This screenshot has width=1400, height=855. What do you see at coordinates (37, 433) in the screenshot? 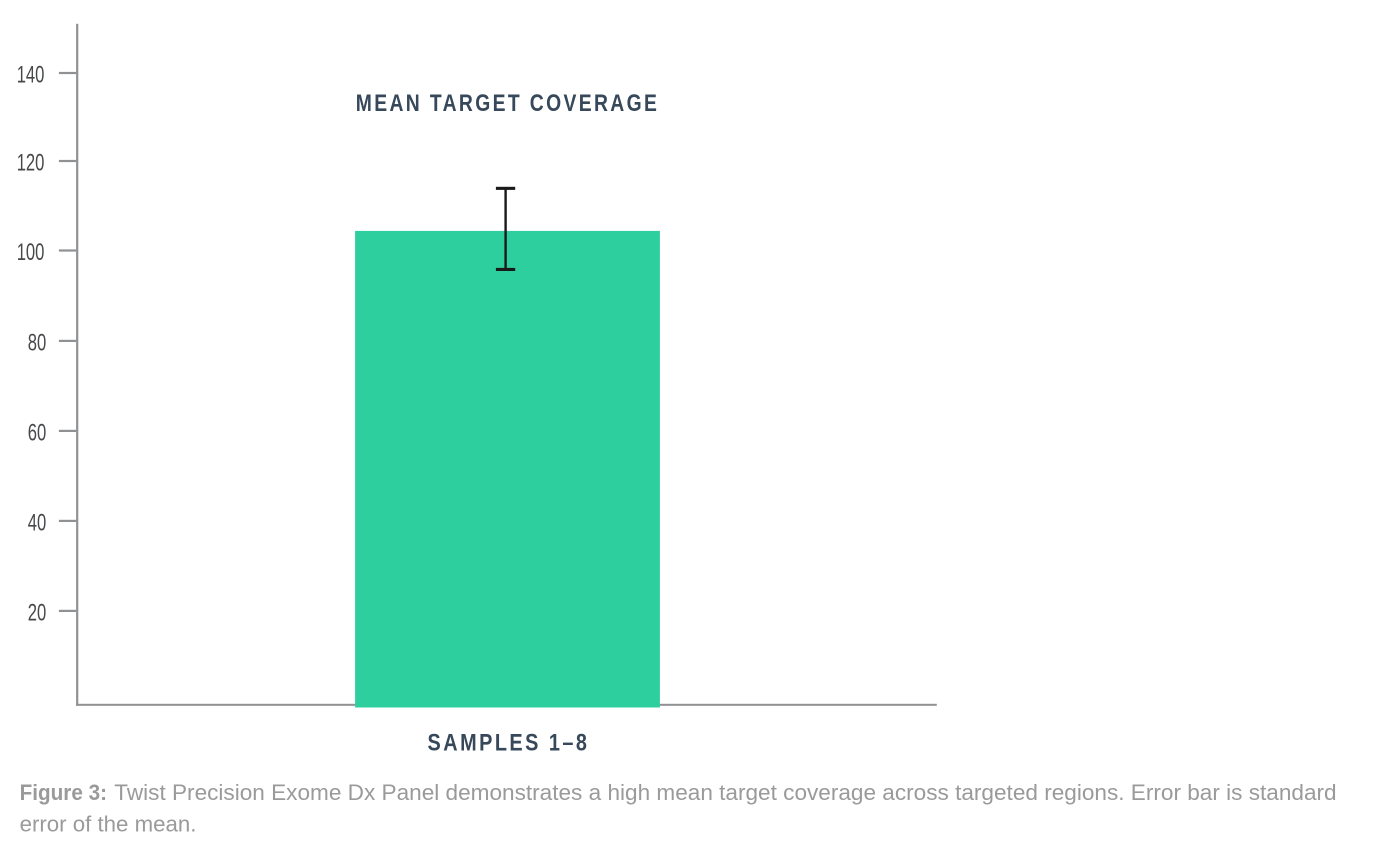
I see `svg-text: 60` at bounding box center [37, 433].